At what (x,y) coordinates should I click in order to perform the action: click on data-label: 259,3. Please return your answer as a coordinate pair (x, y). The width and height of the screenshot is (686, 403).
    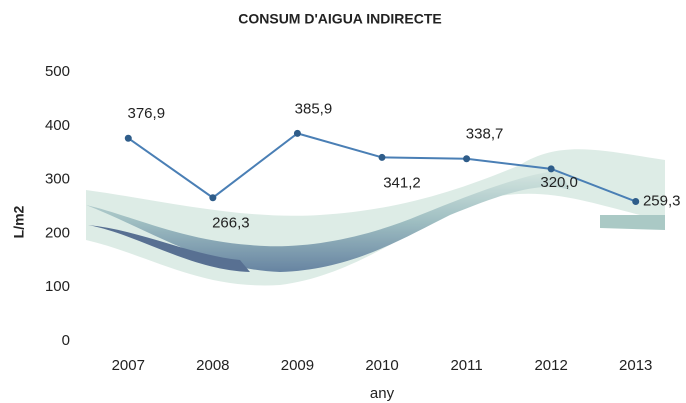
    Looking at the image, I should click on (662, 200).